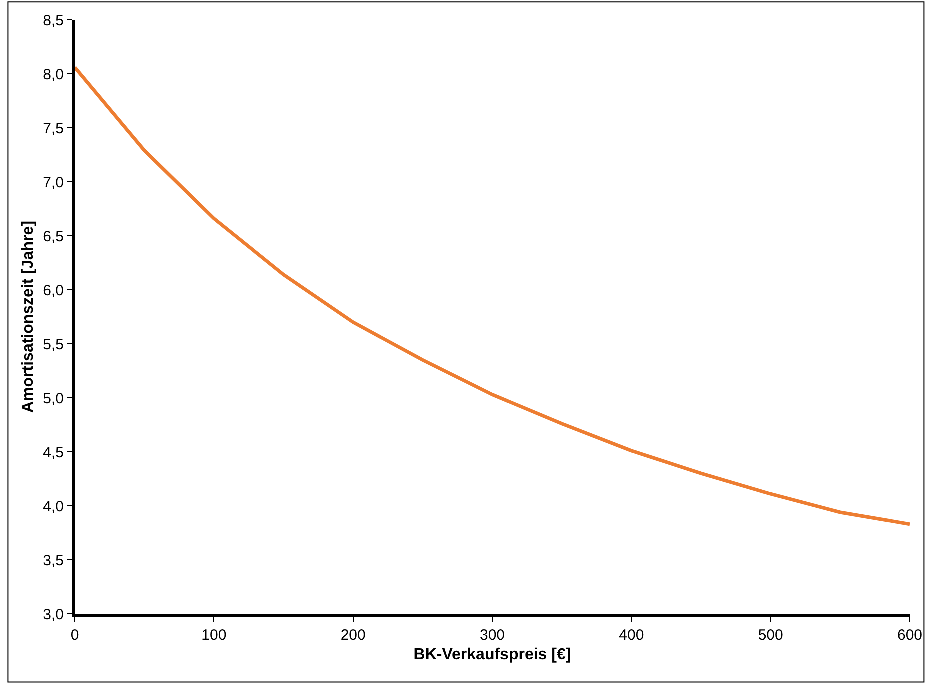 The width and height of the screenshot is (935, 686). I want to click on y-tick-label: 4,0, so click(53, 507).